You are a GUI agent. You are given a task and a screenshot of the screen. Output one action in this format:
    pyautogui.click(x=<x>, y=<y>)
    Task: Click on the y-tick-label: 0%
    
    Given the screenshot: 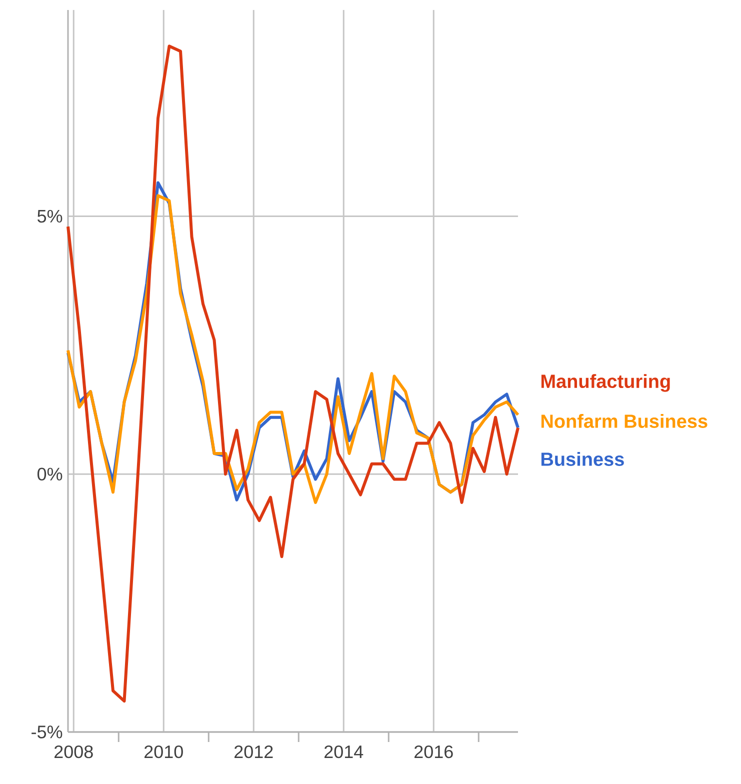 What is the action you would take?
    pyautogui.click(x=49, y=474)
    